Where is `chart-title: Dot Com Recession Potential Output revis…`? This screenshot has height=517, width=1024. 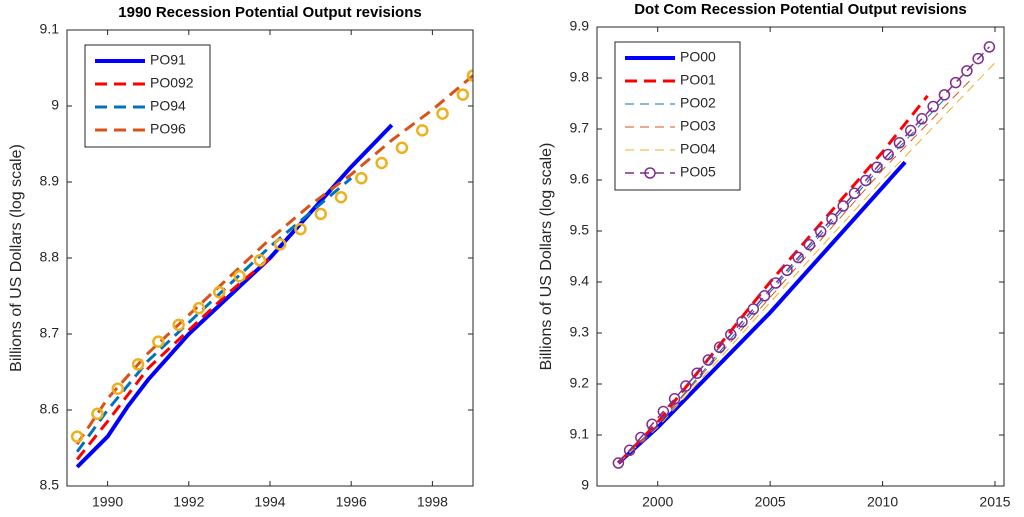 chart-title: Dot Com Recession Potential Output revis… is located at coordinates (800, 9).